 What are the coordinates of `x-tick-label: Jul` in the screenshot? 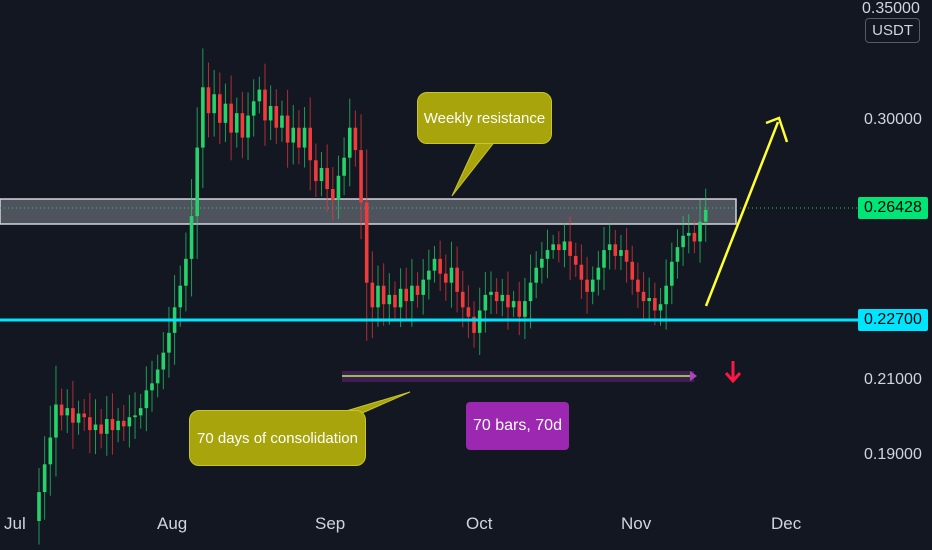 It's located at (15, 523).